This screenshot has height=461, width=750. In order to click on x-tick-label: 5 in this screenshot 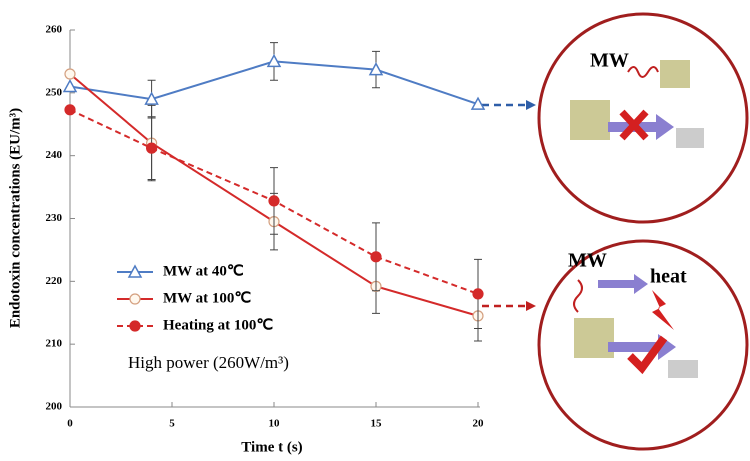, I will do `click(172, 424)`.